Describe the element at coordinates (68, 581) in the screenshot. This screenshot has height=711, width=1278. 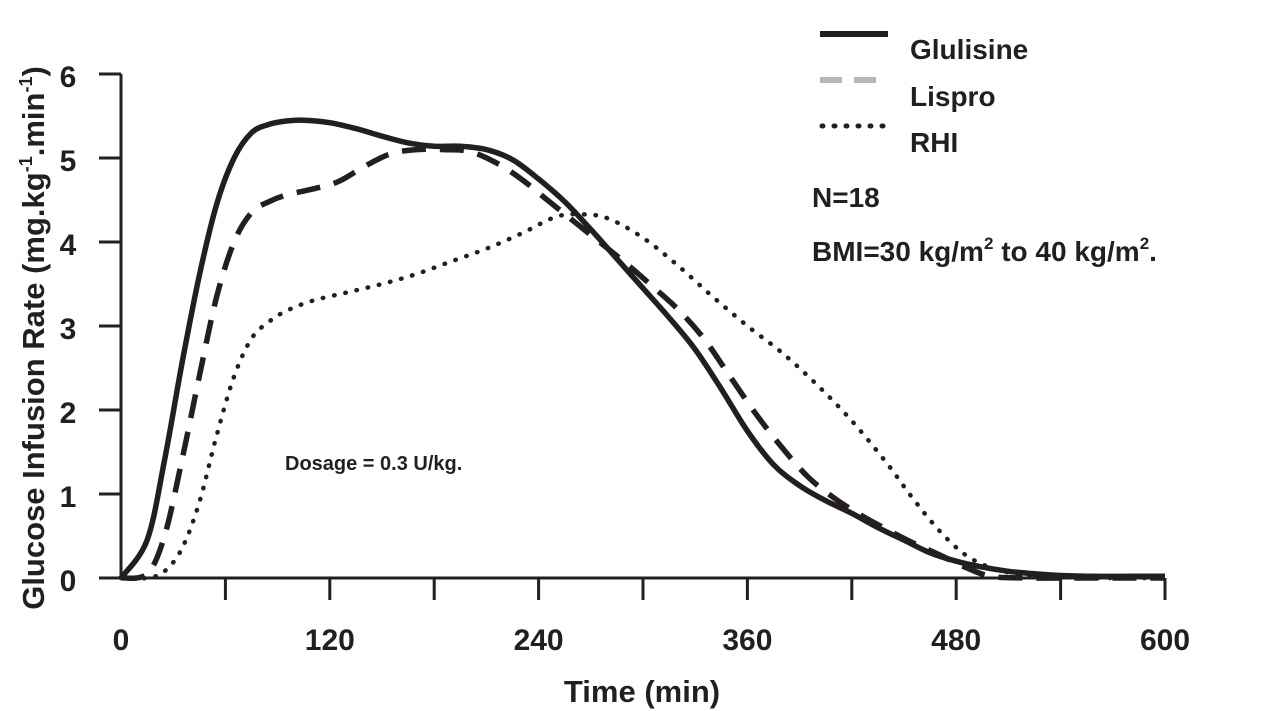
I see `y-tick-label: 0` at that location.